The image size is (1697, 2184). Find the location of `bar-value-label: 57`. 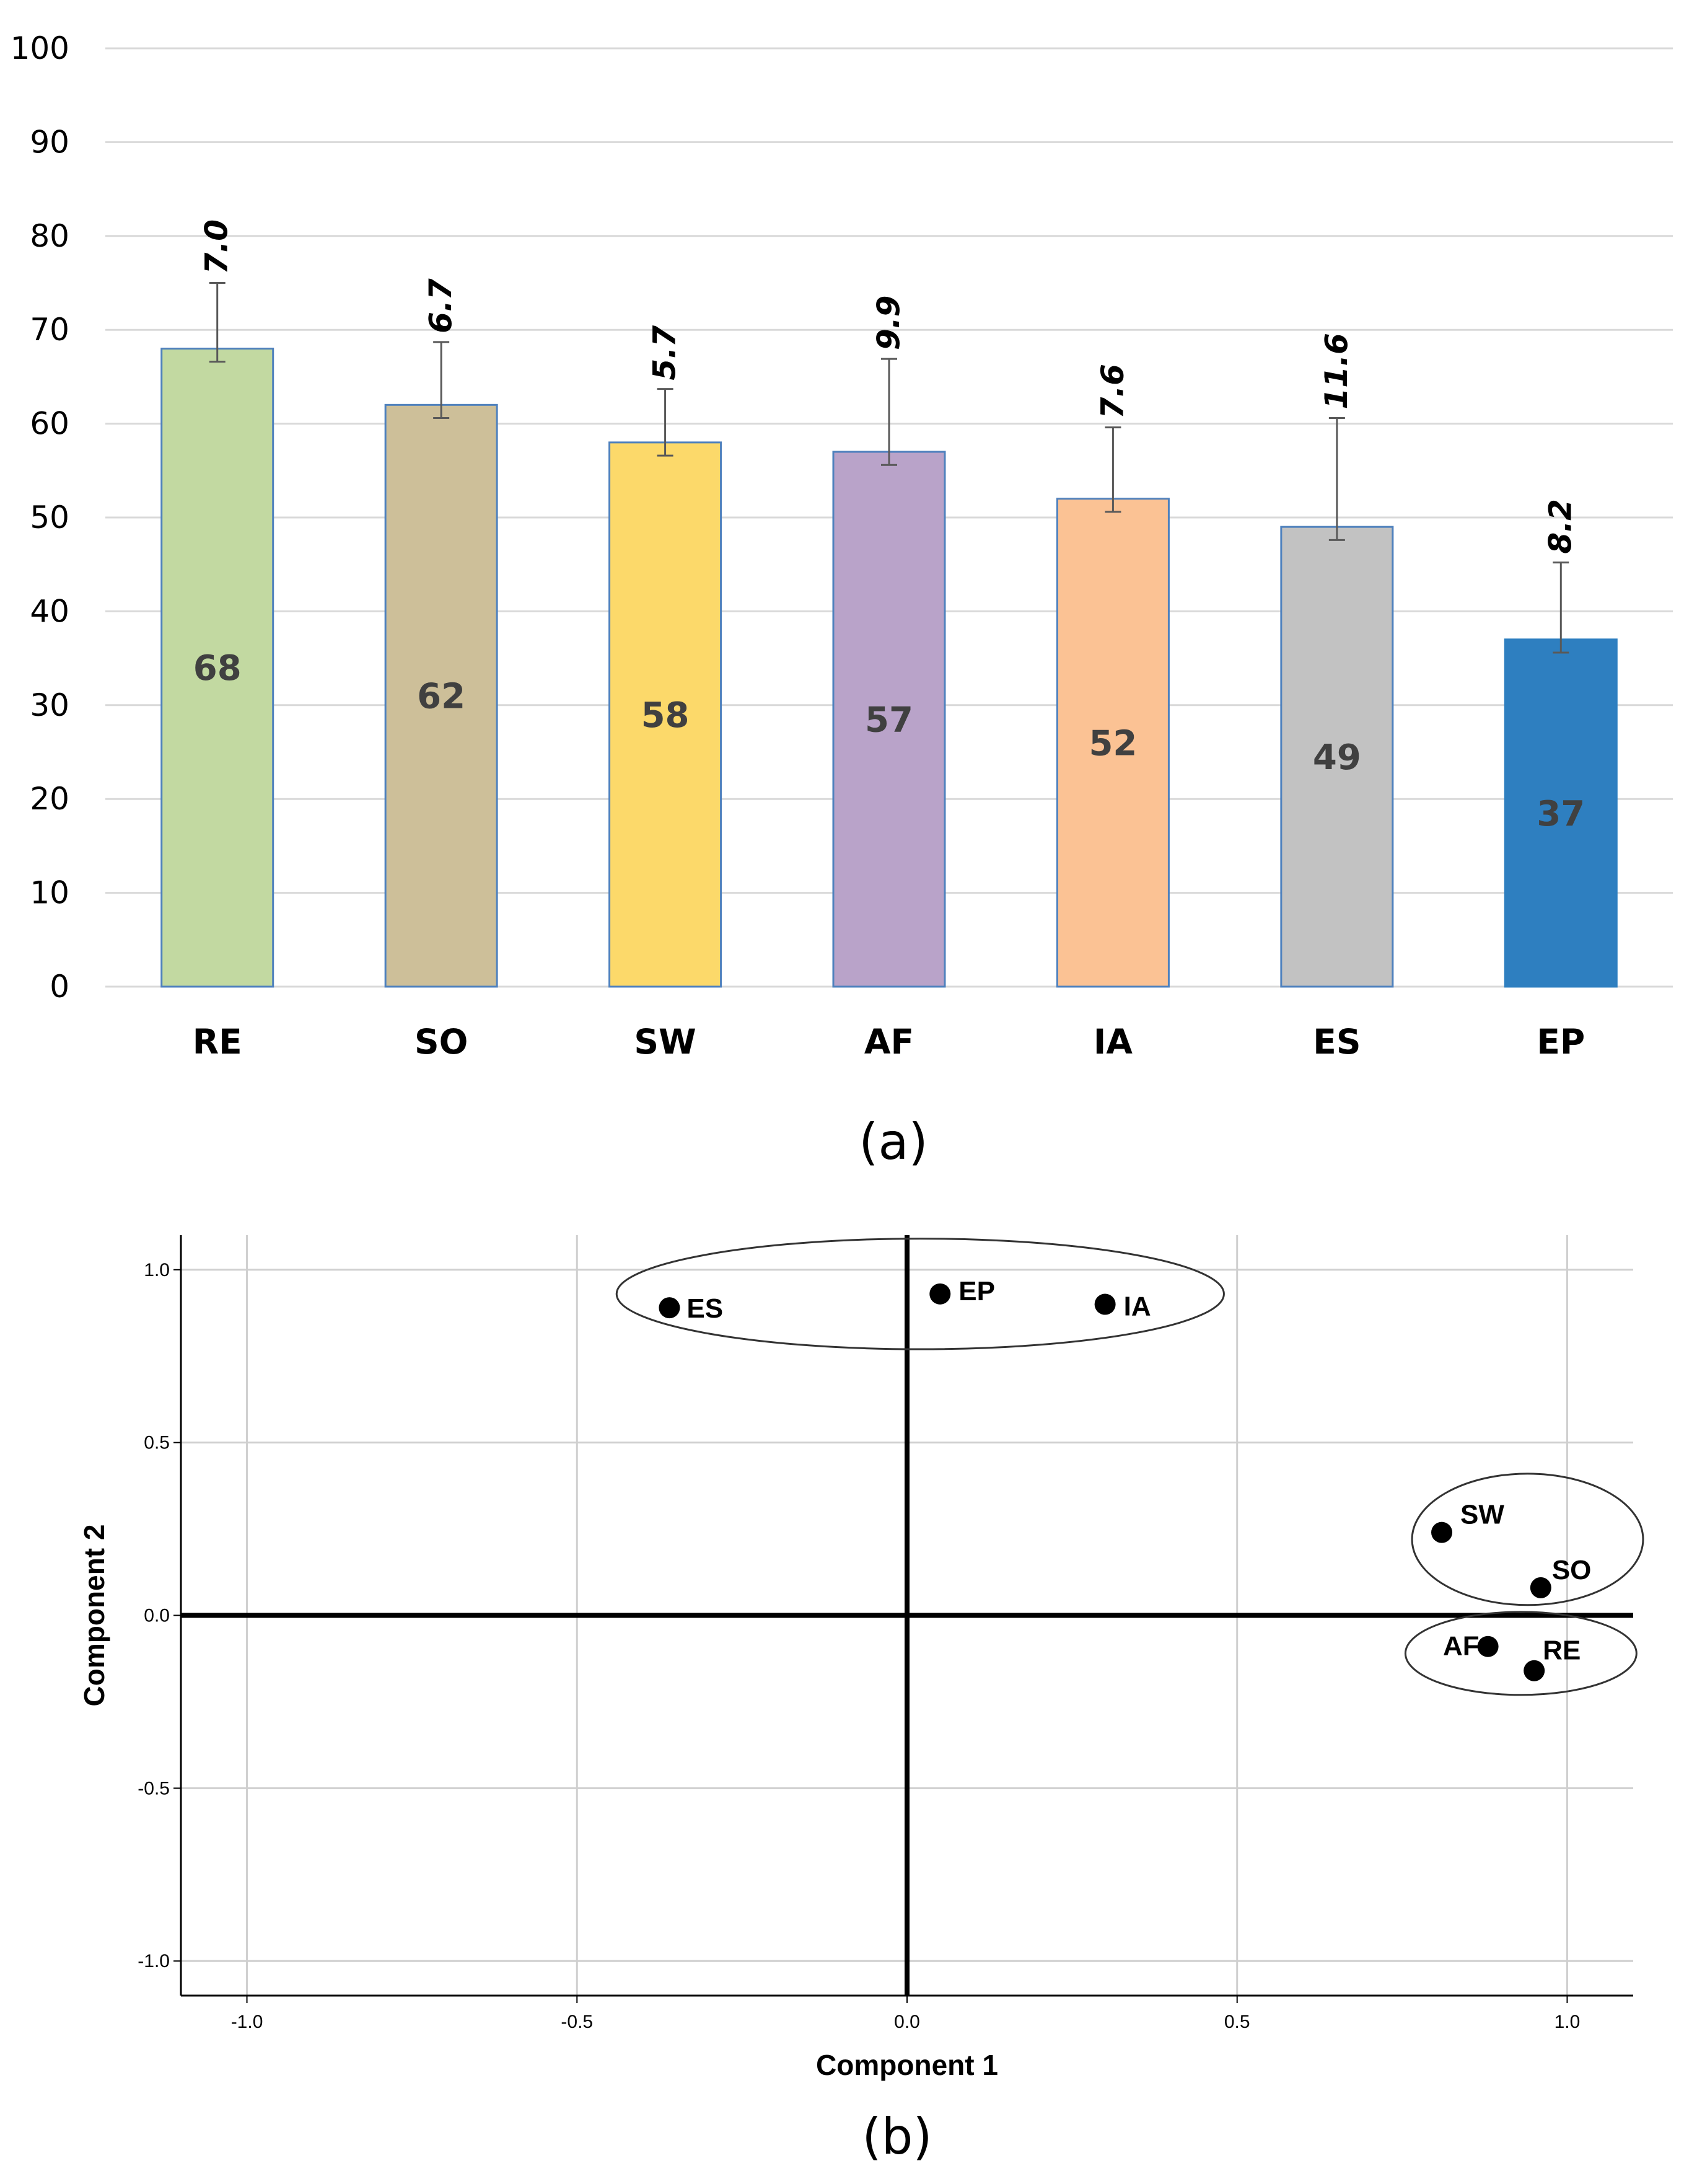

bar-value-label: 57 is located at coordinates (889, 720).